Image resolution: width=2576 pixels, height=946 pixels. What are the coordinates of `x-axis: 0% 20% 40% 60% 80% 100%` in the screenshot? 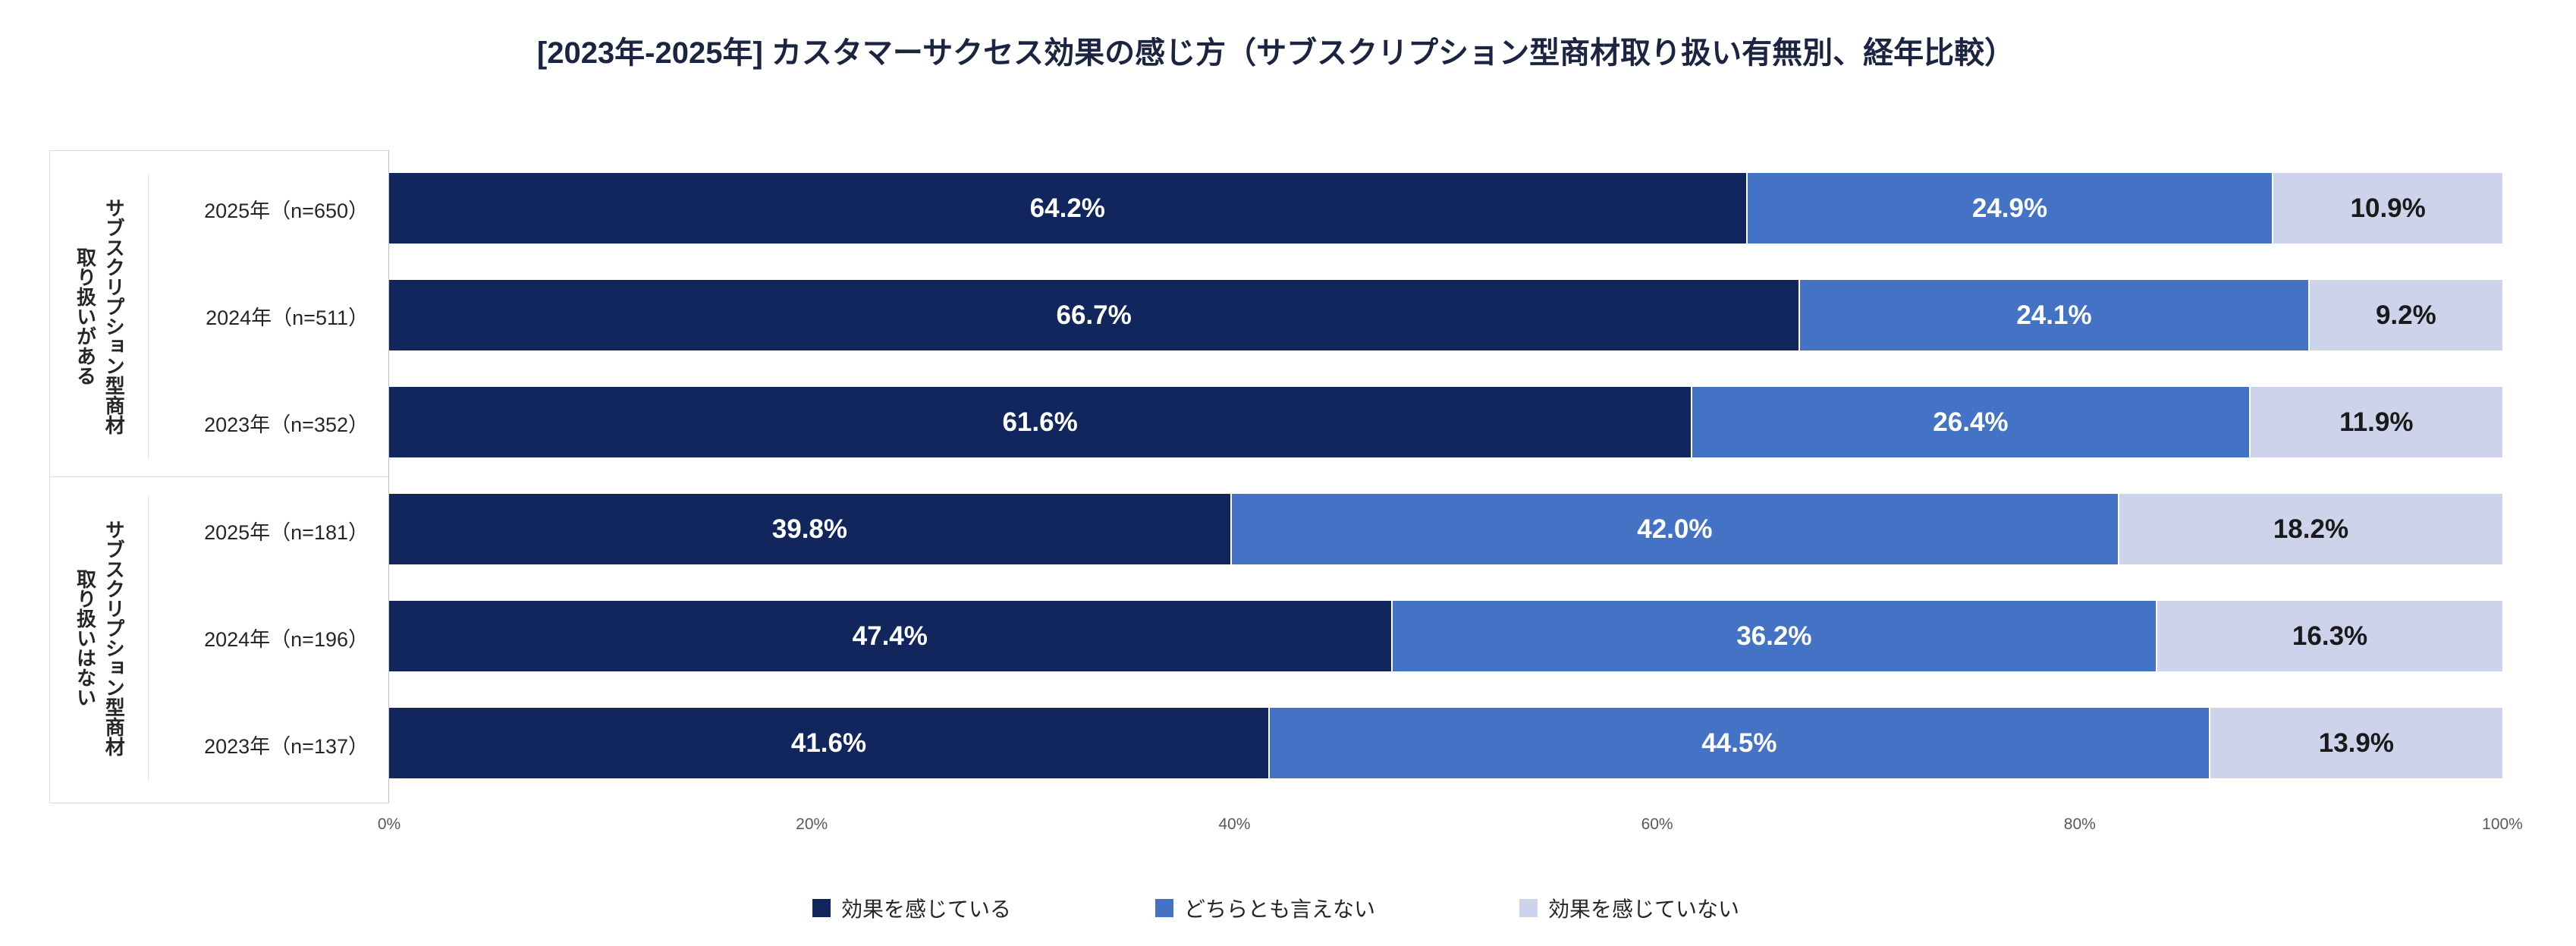 It's located at (1286, 825).